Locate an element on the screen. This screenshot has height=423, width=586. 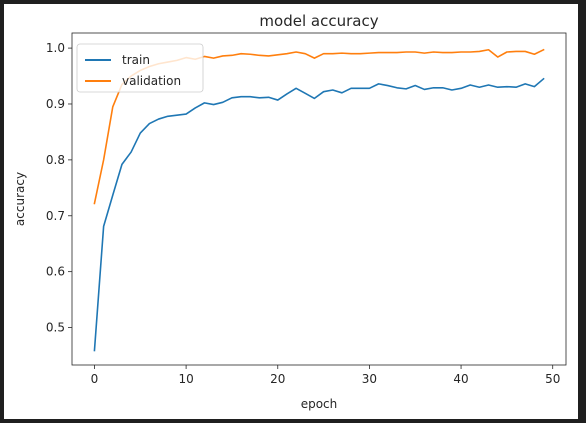
y-tick-label: 0.8 is located at coordinates (55, 160).